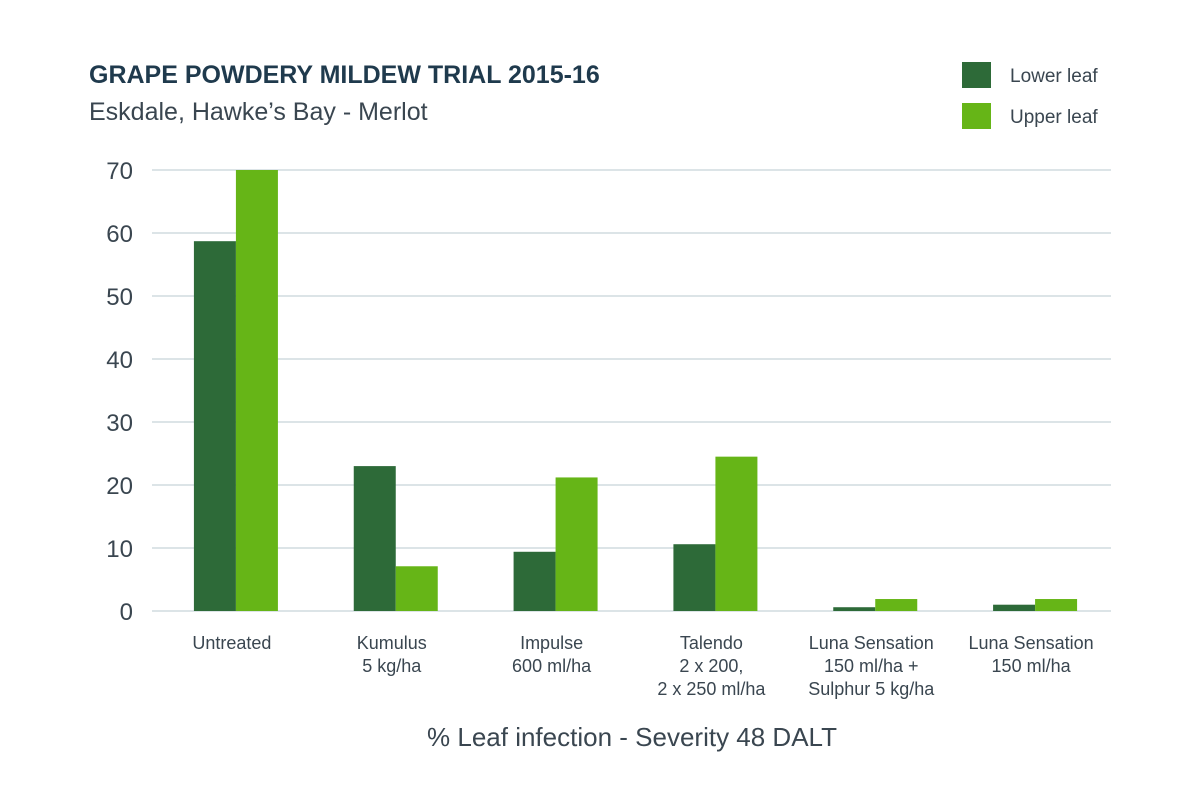  What do you see at coordinates (119, 360) in the screenshot?
I see `y-tick-label: 40` at bounding box center [119, 360].